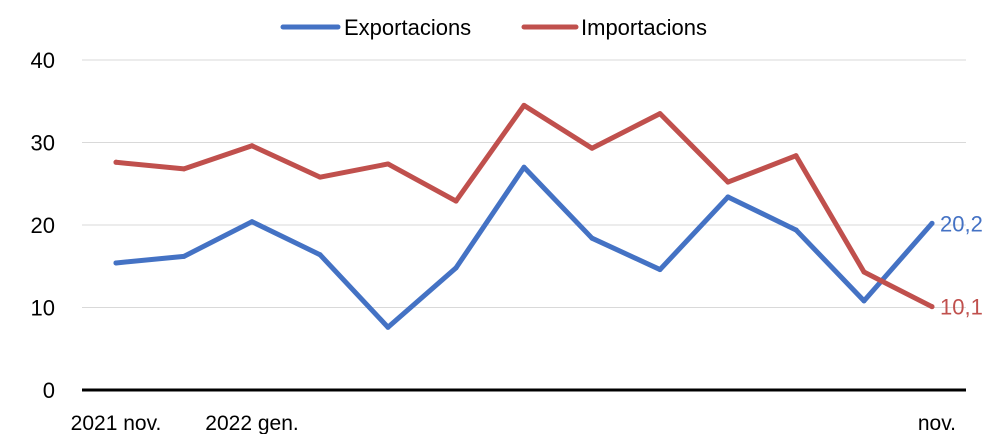  I want to click on y-tick-label: 0, so click(49, 390).